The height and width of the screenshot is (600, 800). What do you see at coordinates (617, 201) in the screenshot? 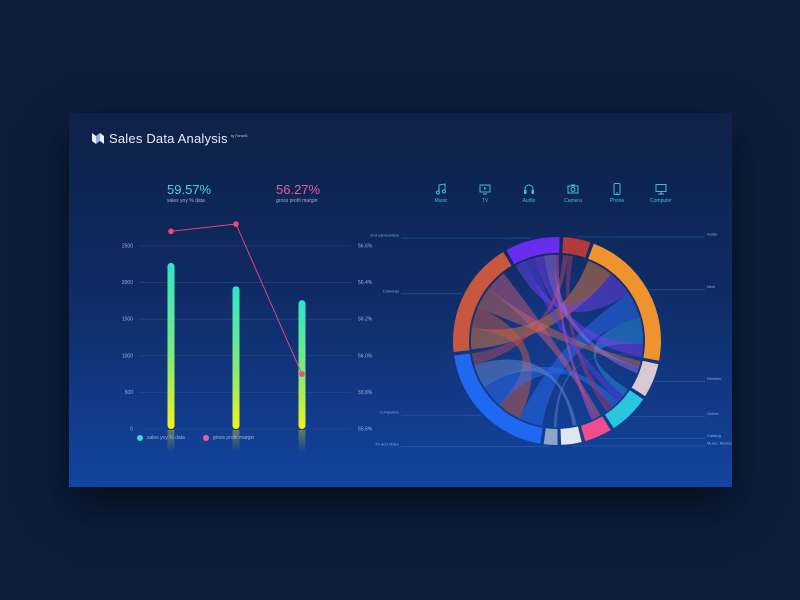
I see `category-label: Phone` at bounding box center [617, 201].